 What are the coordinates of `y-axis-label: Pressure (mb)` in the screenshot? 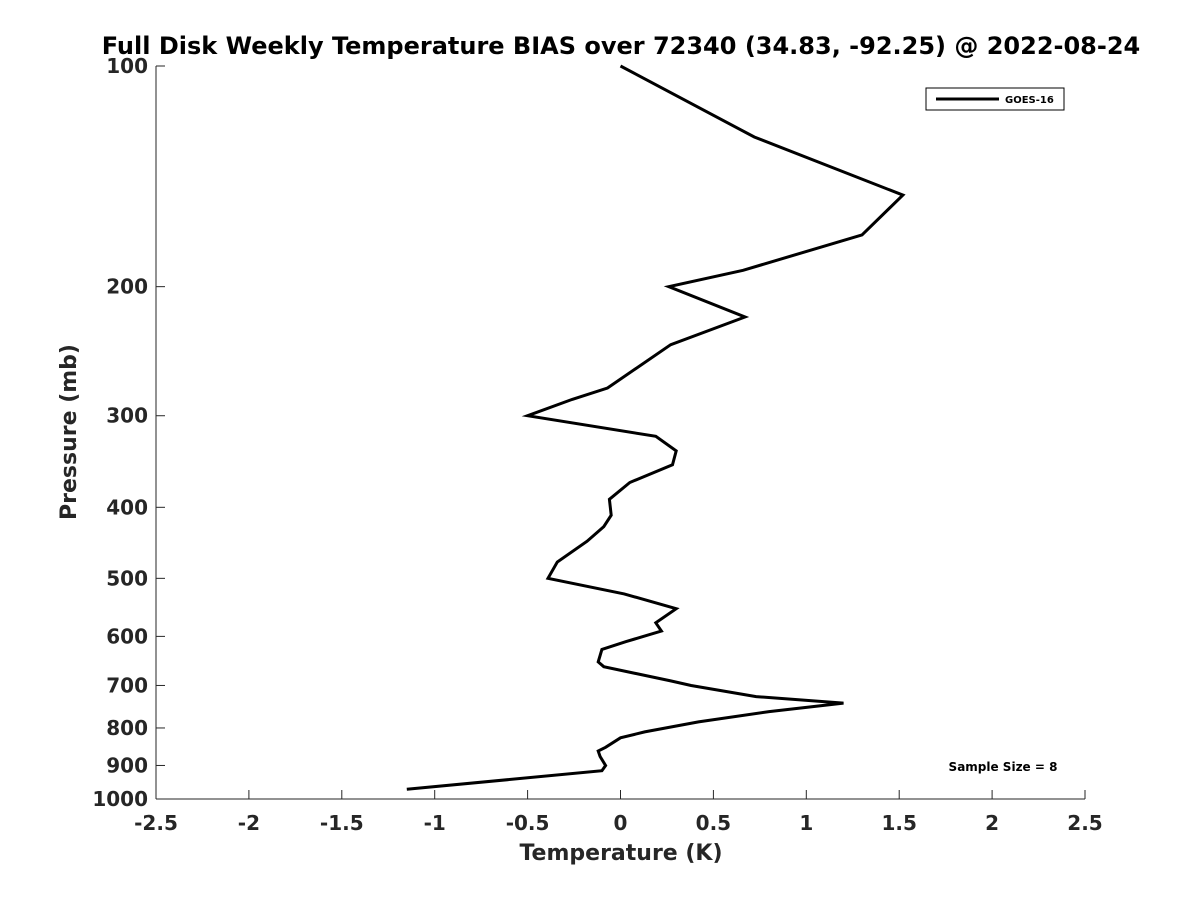 It's located at (69, 432).